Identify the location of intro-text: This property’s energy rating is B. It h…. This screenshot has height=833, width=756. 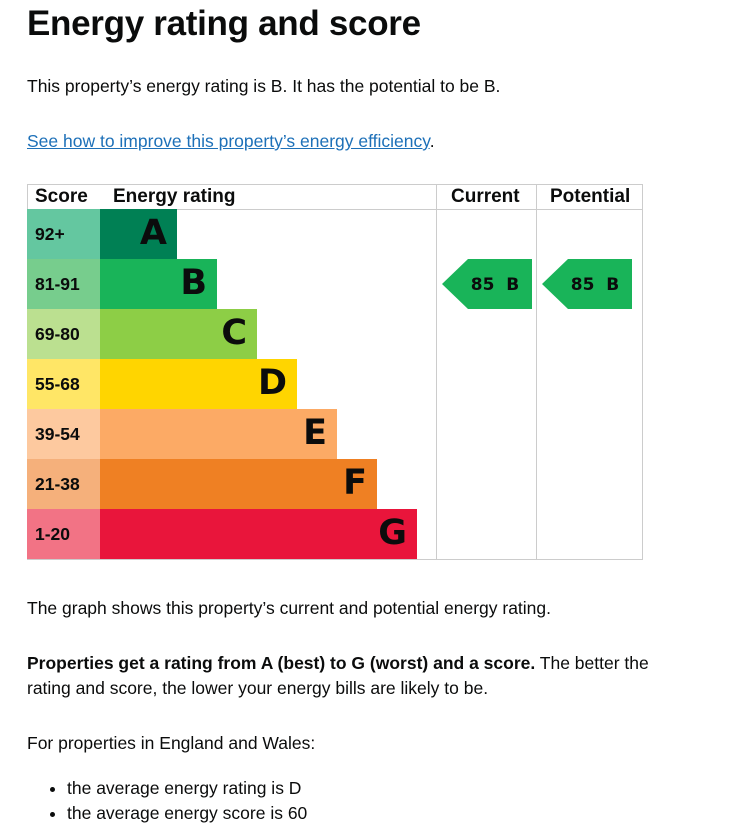
(264, 86).